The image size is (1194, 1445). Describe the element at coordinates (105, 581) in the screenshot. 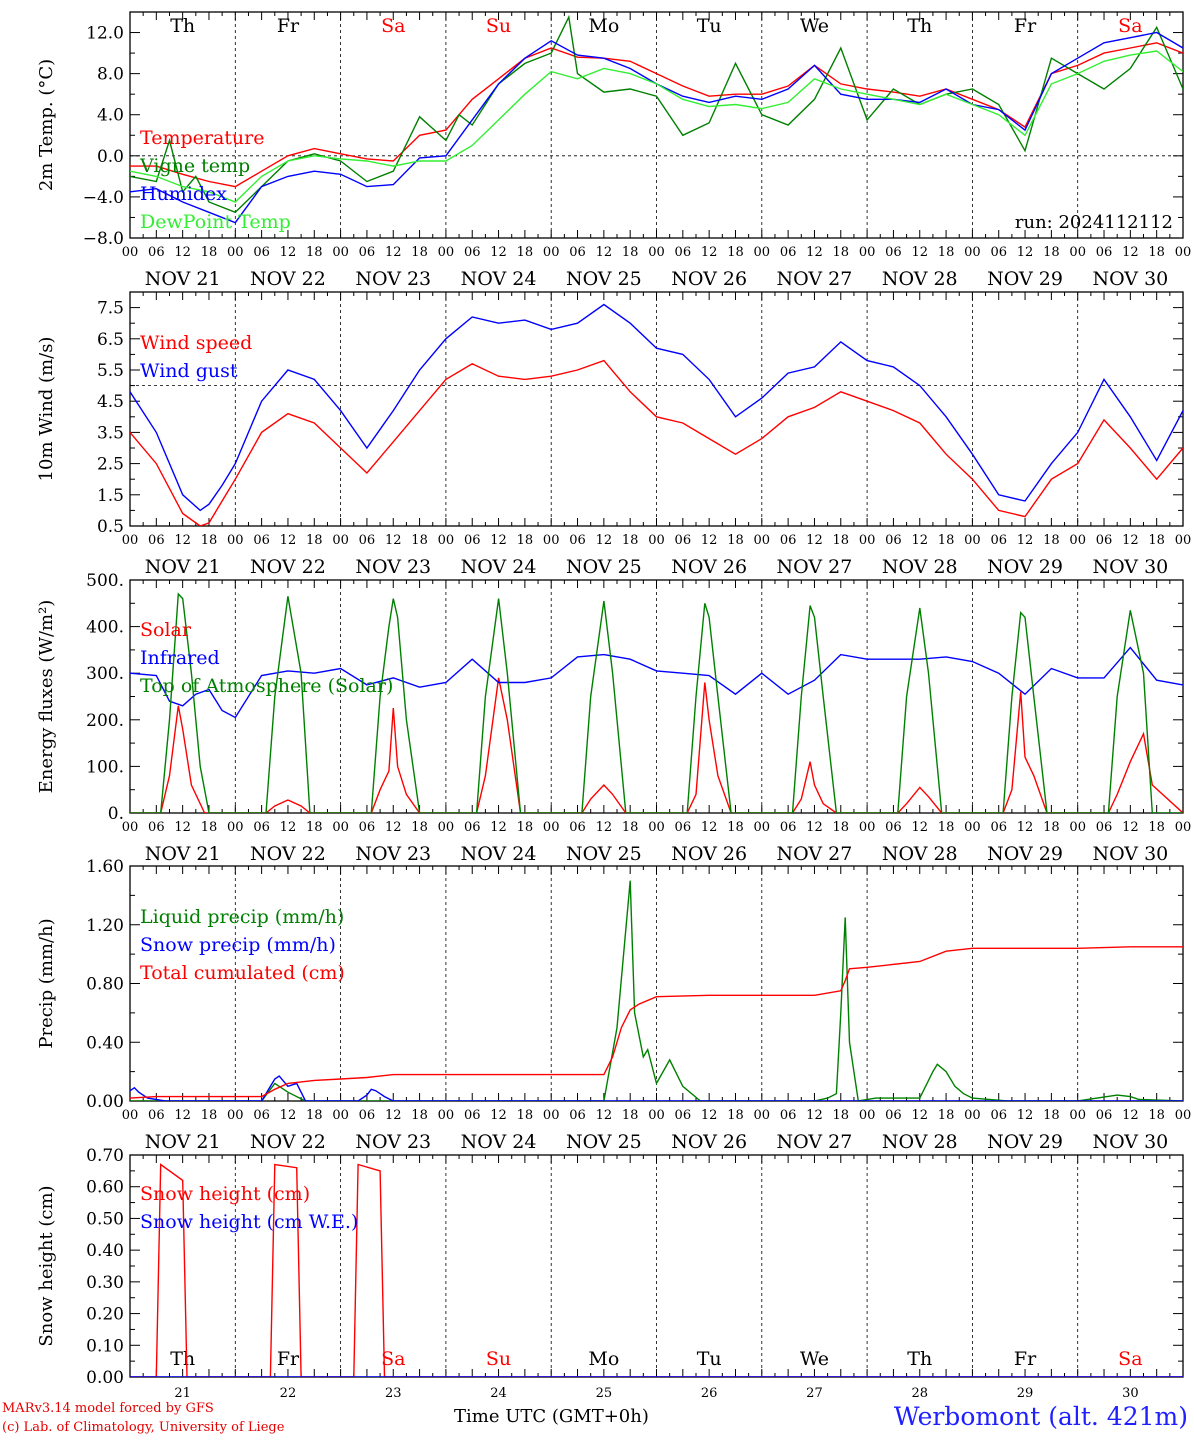

I see `y-tick-label: 500.` at that location.